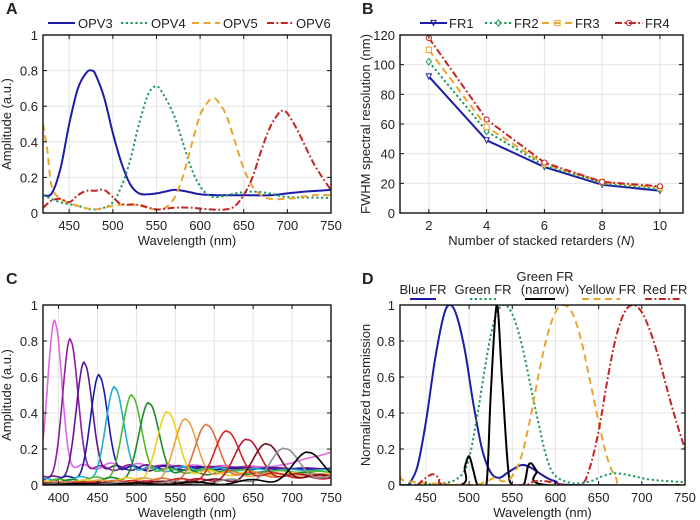  I want to click on x-tick-label: 2, so click(428, 225).